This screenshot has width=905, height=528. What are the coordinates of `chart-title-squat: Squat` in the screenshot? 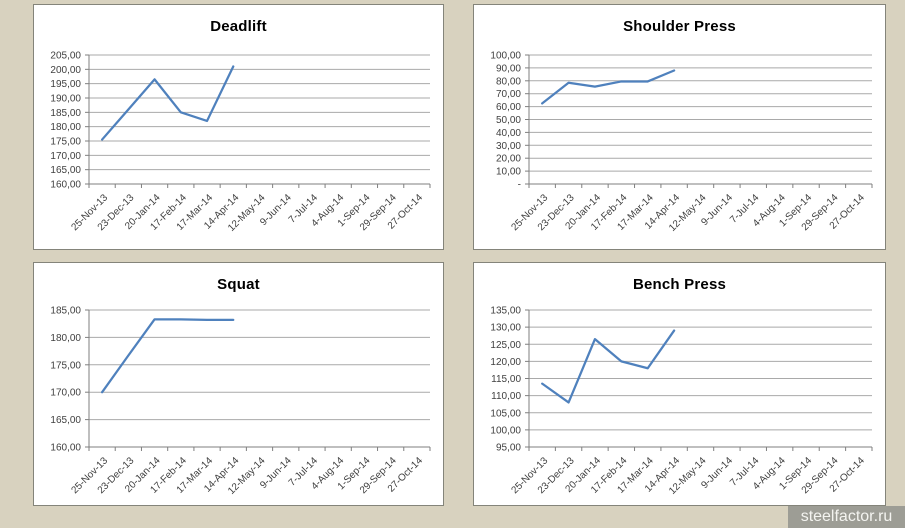 It's located at (238, 284).